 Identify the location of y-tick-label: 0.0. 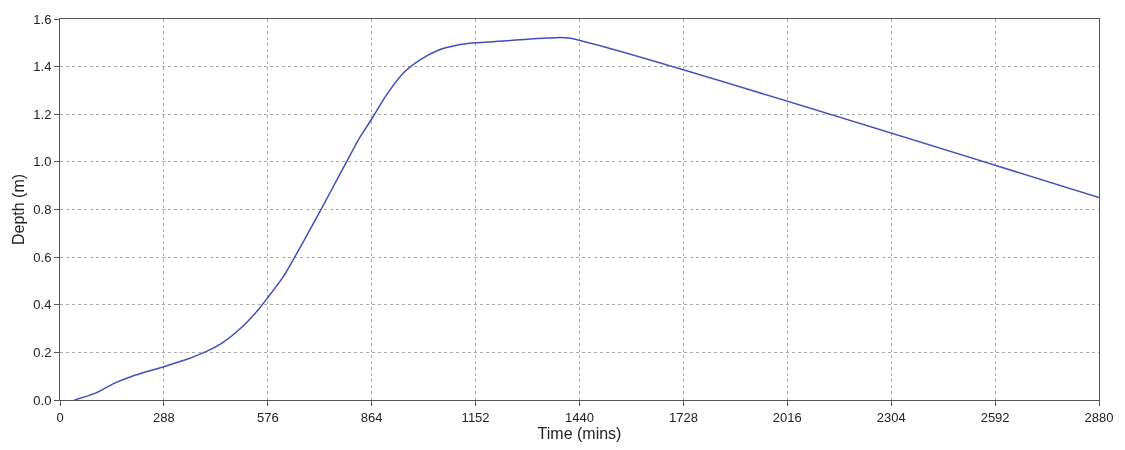
(42, 400).